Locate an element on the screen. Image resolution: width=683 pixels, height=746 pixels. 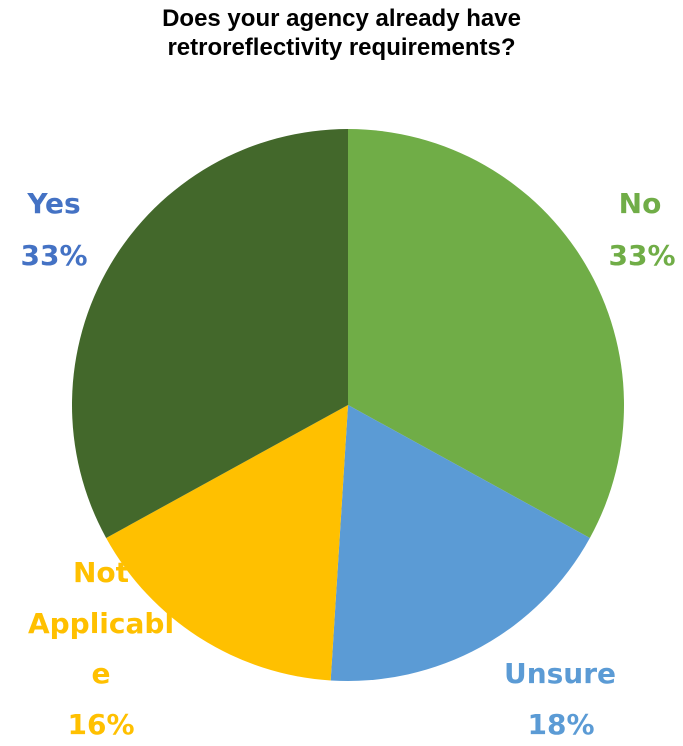
slice-label-not-applicable-line-2: Applicabl is located at coordinates (101, 623).